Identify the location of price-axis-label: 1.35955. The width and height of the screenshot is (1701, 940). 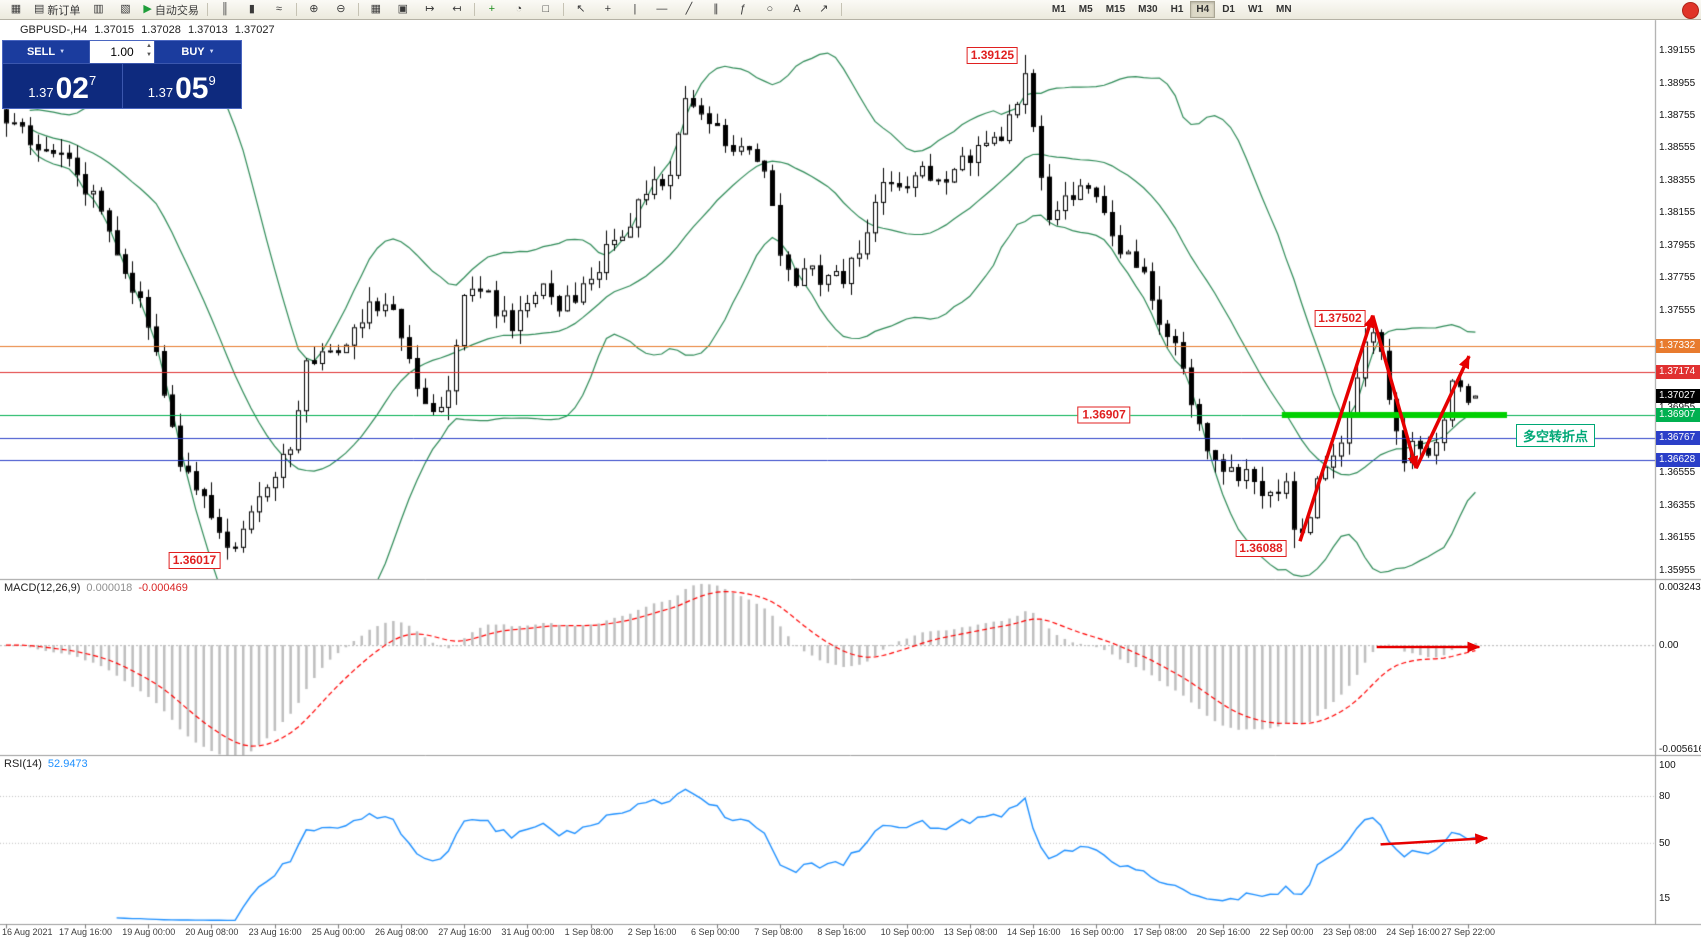
(1677, 570).